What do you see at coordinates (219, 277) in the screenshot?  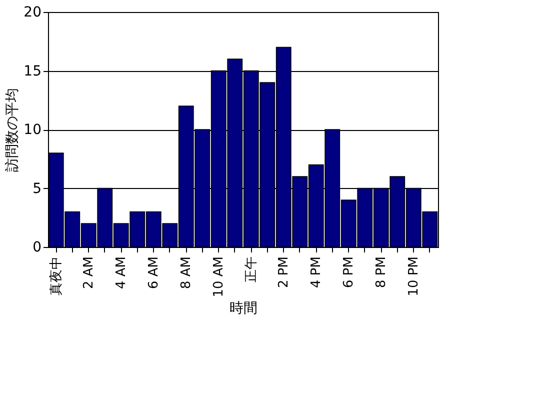 I see `x-tick-label: 10 AM` at bounding box center [219, 277].